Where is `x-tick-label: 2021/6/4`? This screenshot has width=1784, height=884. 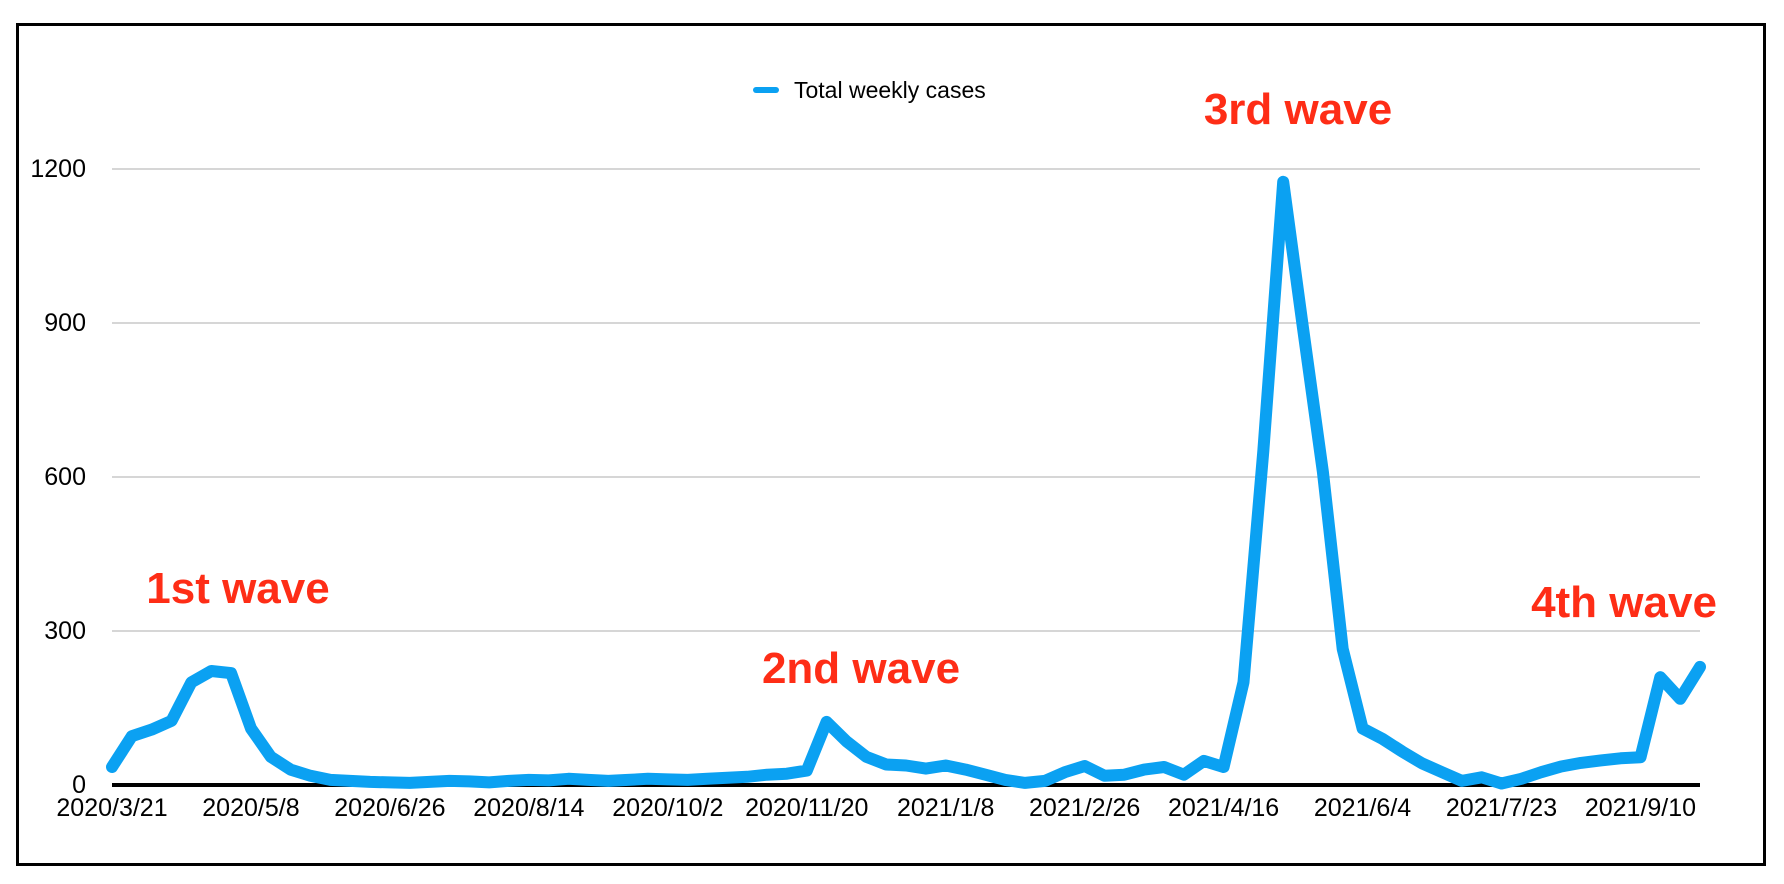
x-tick-label: 2021/6/4 is located at coordinates (1362, 808).